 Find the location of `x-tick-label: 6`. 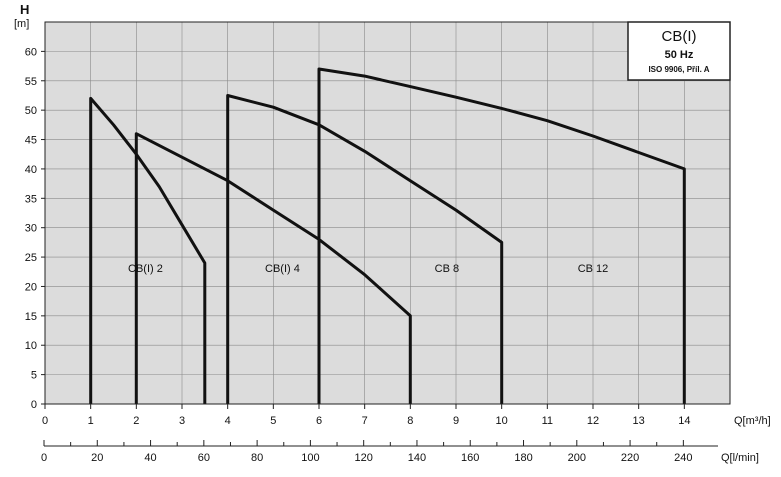

x-tick-label: 6 is located at coordinates (319, 421).